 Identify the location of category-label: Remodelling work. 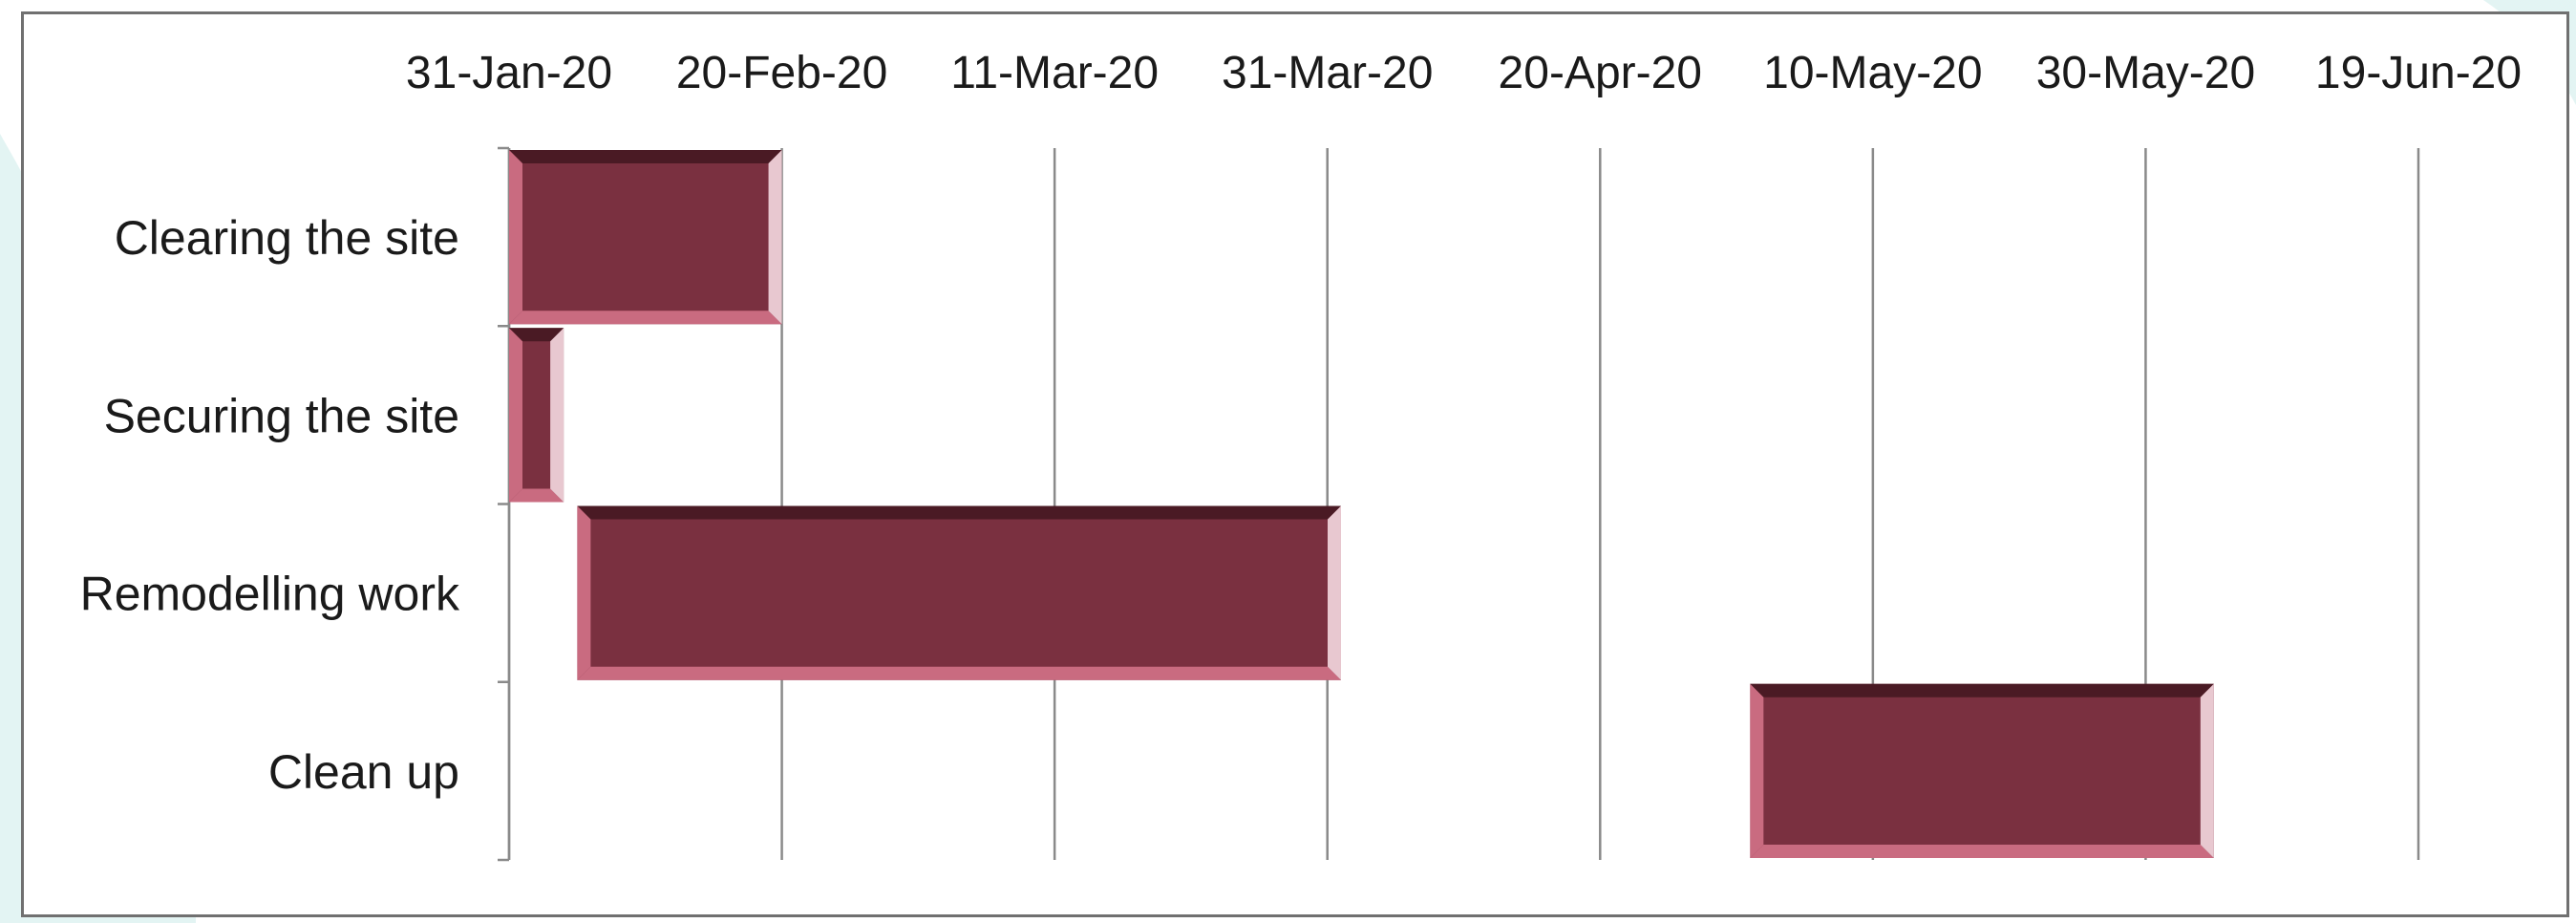
(270, 594).